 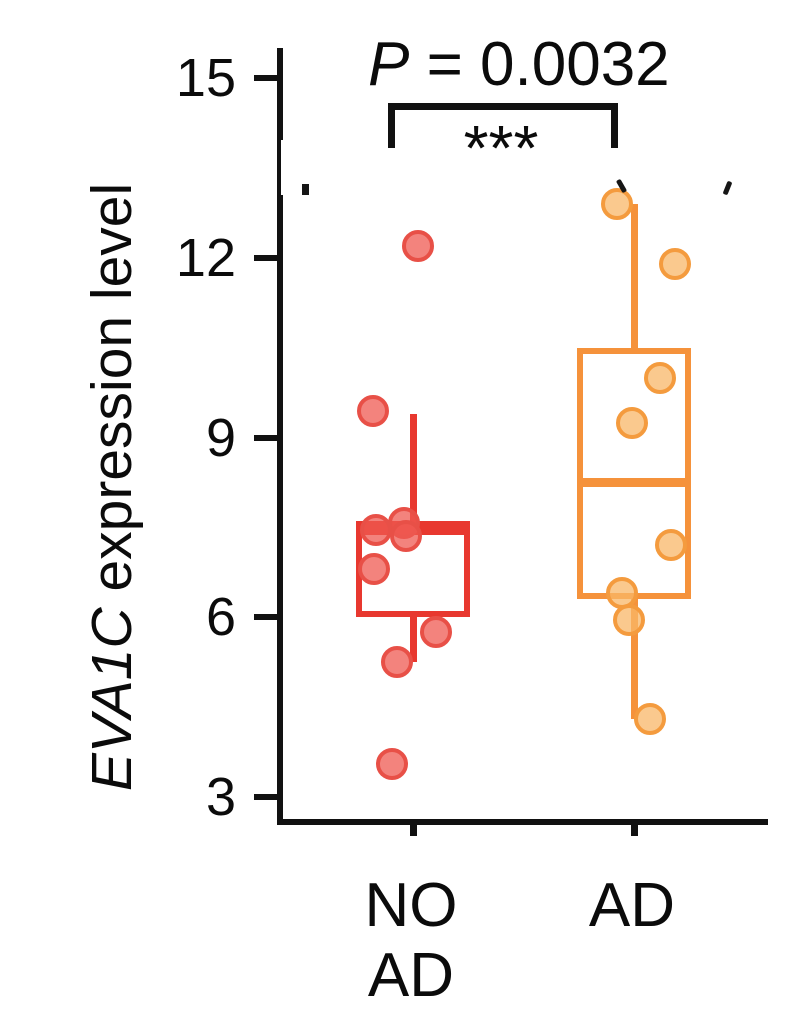 What do you see at coordinates (632, 905) in the screenshot?
I see `x-group-label: AD` at bounding box center [632, 905].